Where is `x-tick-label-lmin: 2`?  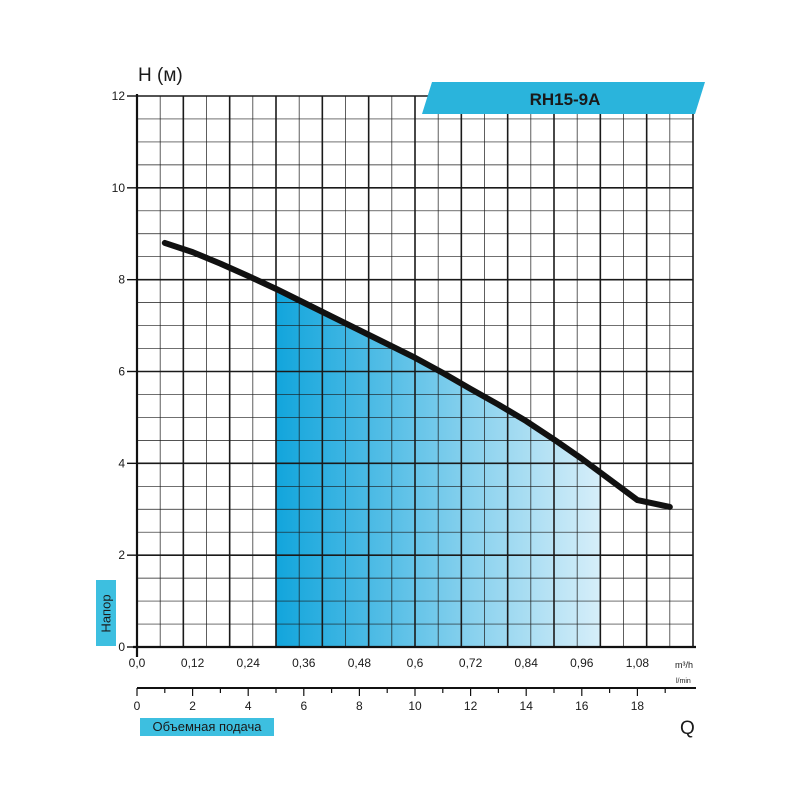 x-tick-label-lmin: 2 is located at coordinates (192, 706).